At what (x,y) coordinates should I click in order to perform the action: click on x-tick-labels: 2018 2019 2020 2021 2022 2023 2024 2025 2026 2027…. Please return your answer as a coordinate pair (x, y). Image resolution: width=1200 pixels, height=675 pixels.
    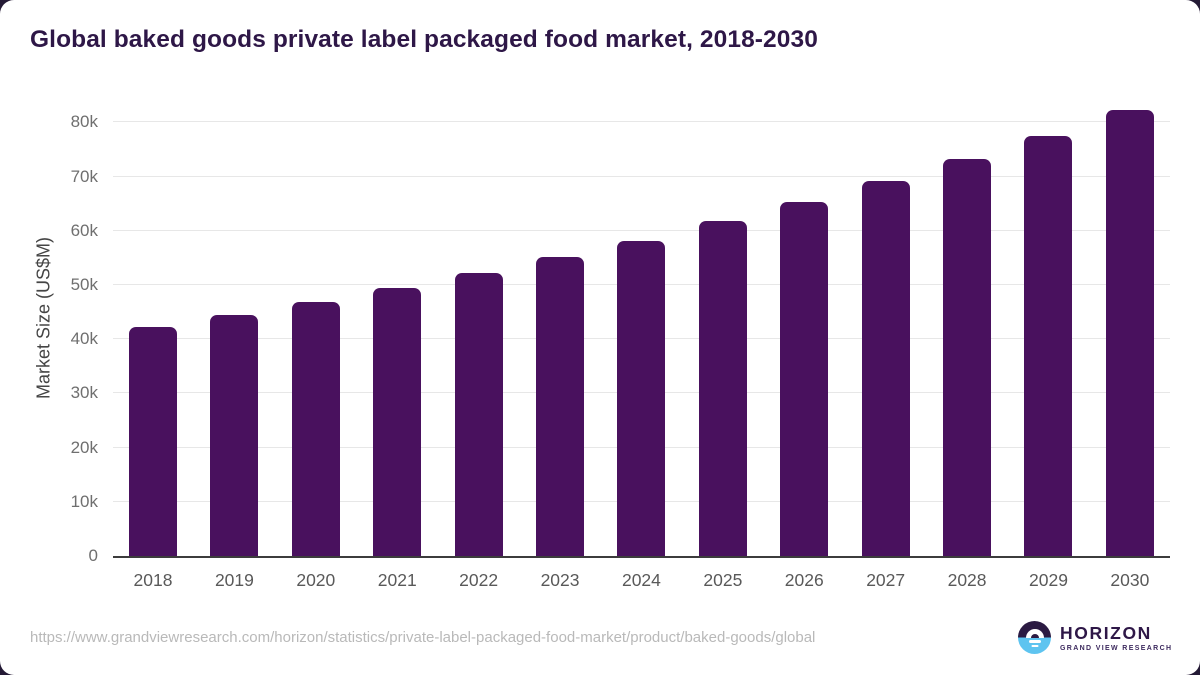
    Looking at the image, I should click on (641, 580).